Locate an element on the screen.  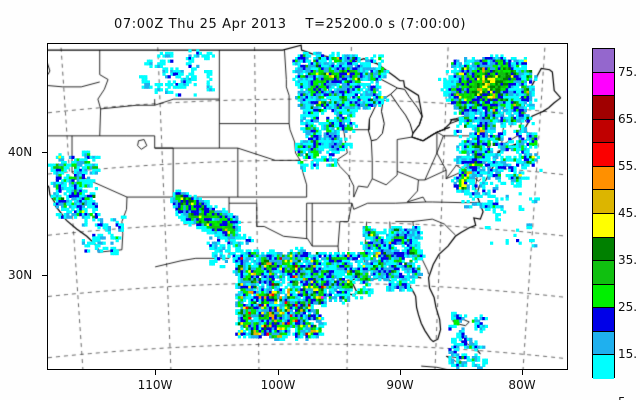
x-axis-label: 90W is located at coordinates (400, 385).